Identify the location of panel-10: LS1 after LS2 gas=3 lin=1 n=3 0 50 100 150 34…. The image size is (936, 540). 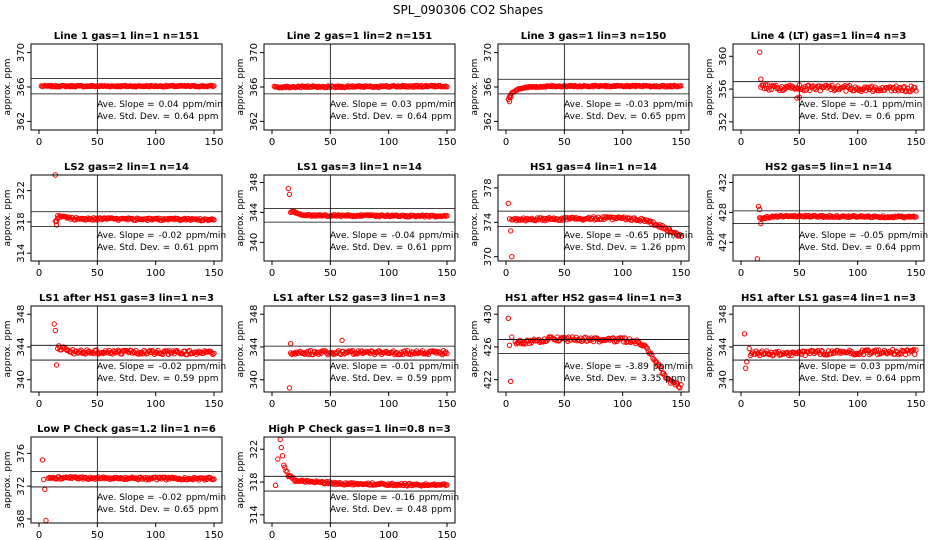
(347, 351).